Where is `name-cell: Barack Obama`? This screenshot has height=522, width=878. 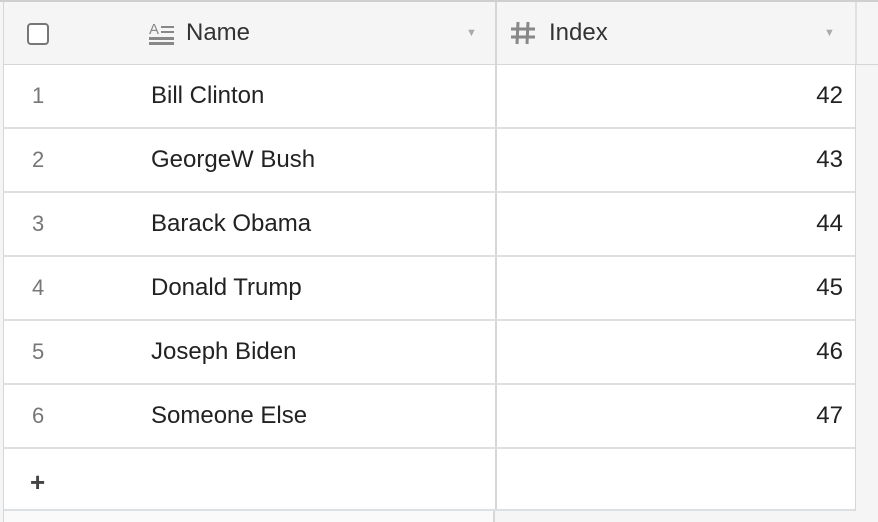
name-cell: Barack Obama is located at coordinates (231, 223).